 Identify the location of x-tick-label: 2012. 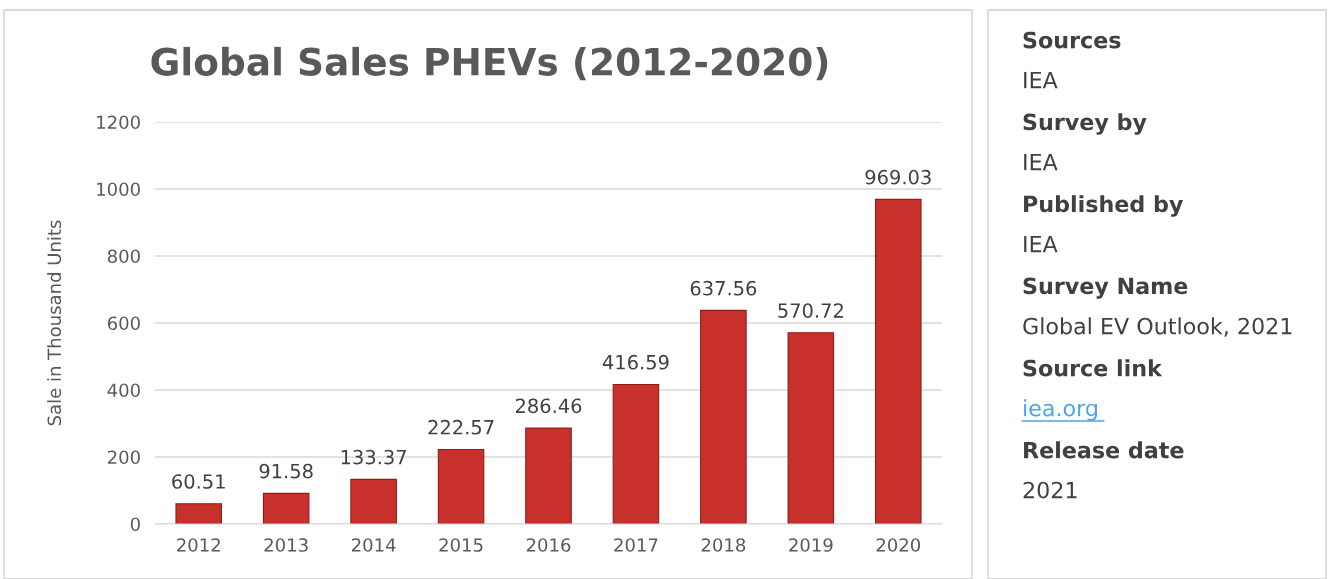
(198, 545).